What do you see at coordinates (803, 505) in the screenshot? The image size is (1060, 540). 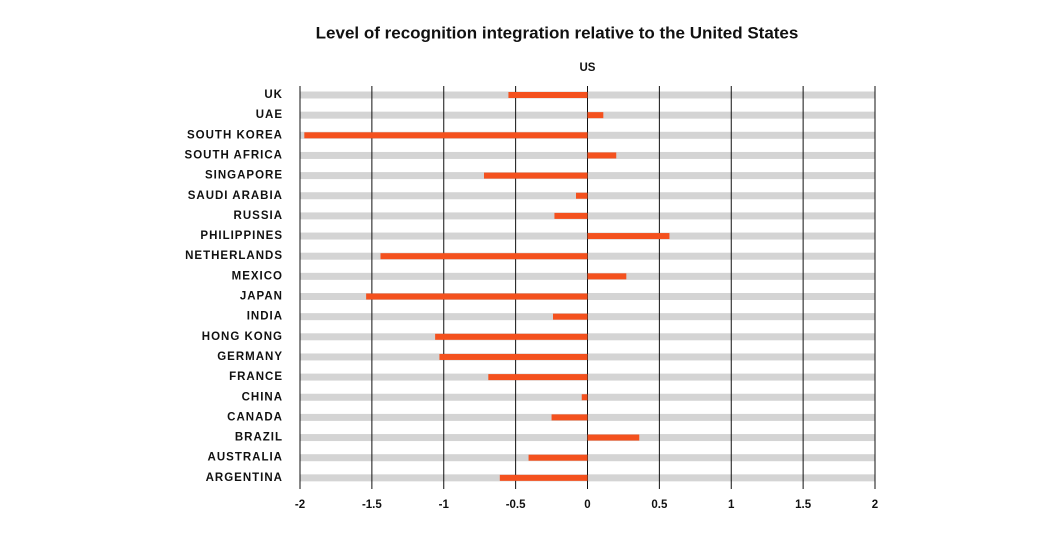 I see `x-tick-label: 1.5` at bounding box center [803, 505].